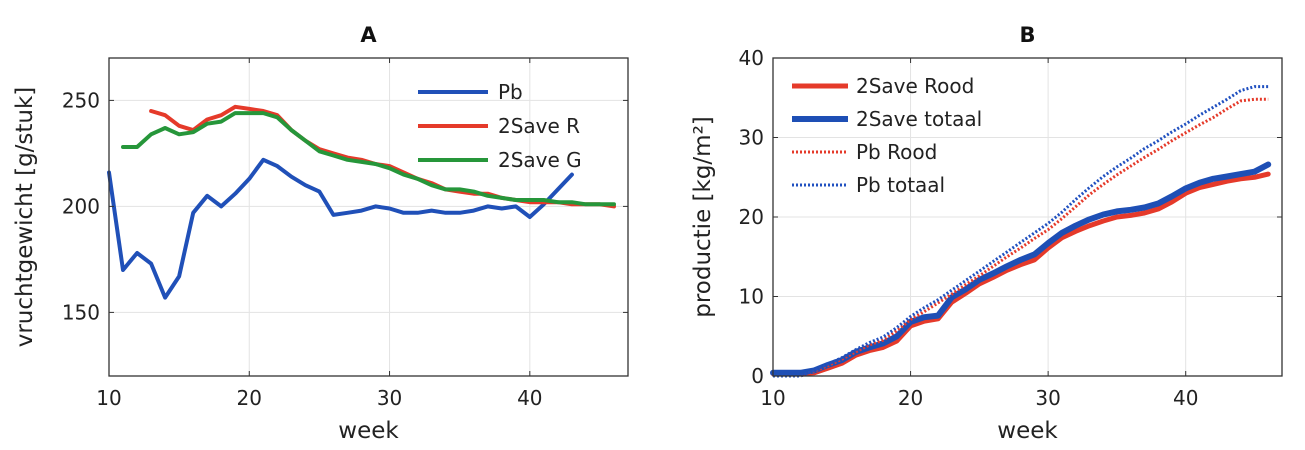 The height and width of the screenshot is (450, 1305). I want to click on y-axis-label: vruchtgewicht [g/stuk], so click(25, 217).